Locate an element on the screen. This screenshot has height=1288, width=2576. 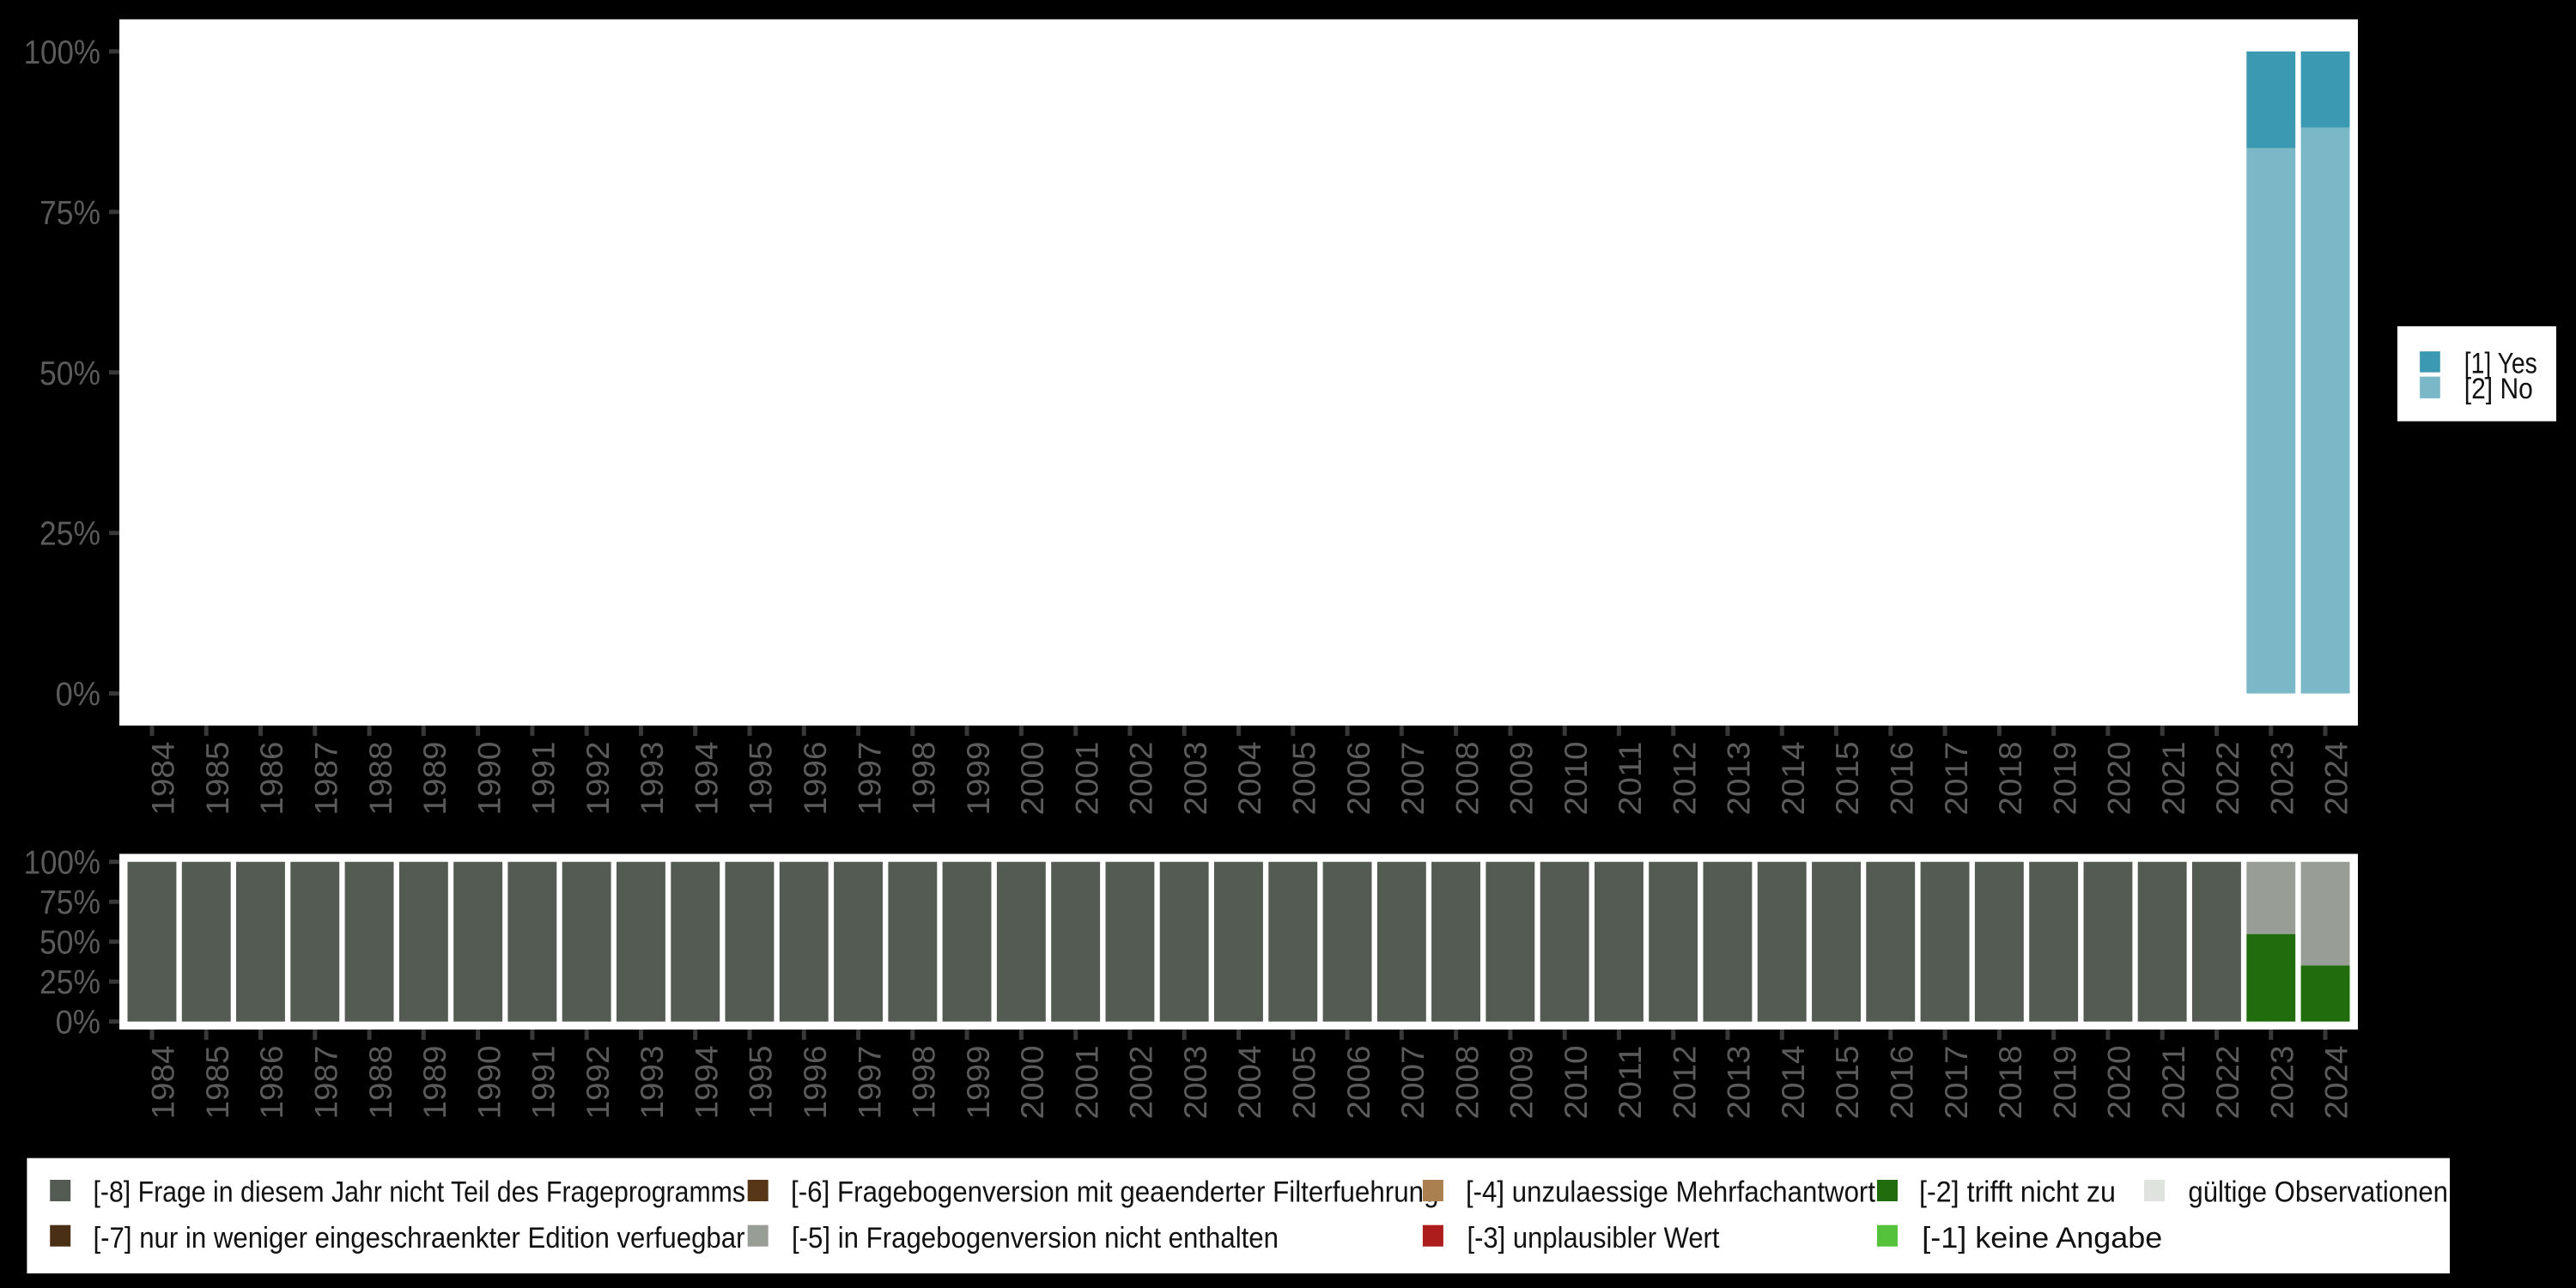
svg-text:[-4] unzulaessige Mehrfachantw: [-4] unzulaessige Mehrfachantwort is located at coordinates (1671, 1192).